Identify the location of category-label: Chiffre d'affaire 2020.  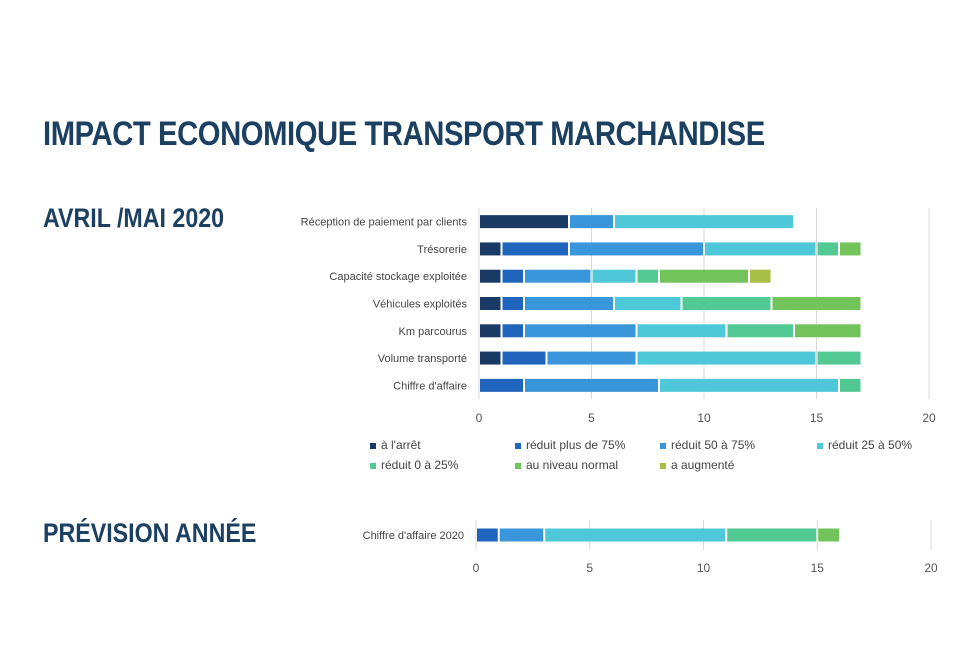
(413, 536).